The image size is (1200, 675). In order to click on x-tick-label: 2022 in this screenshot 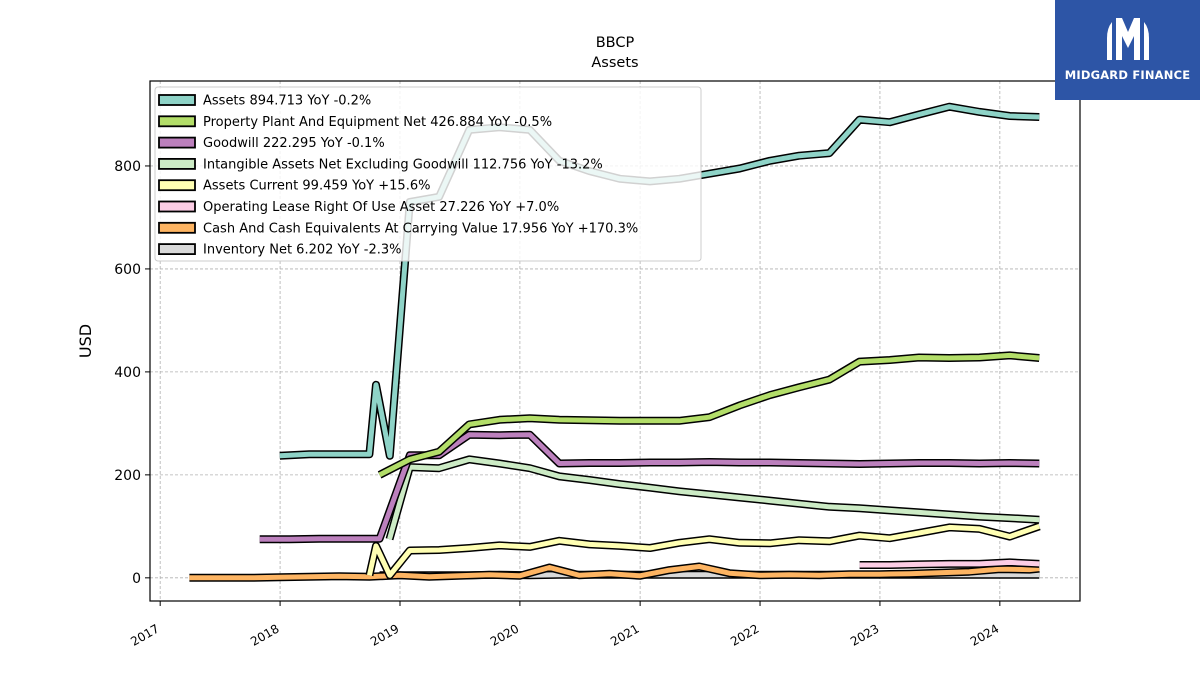, I will do `click(744, 634)`.